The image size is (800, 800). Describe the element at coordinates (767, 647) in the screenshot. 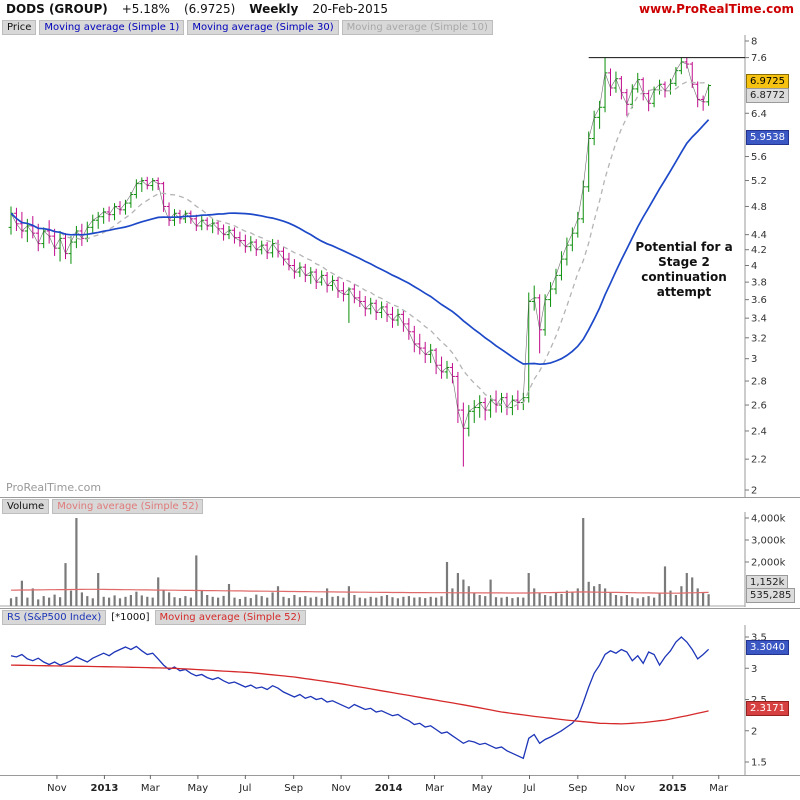

I see `rs-last-axis-box: 3.3040` at that location.